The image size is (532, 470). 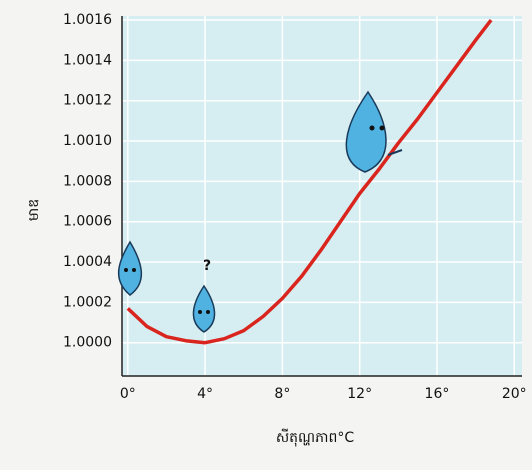 What do you see at coordinates (34, 210) in the screenshot?
I see `y-axis-label: មាឌ` at bounding box center [34, 210].